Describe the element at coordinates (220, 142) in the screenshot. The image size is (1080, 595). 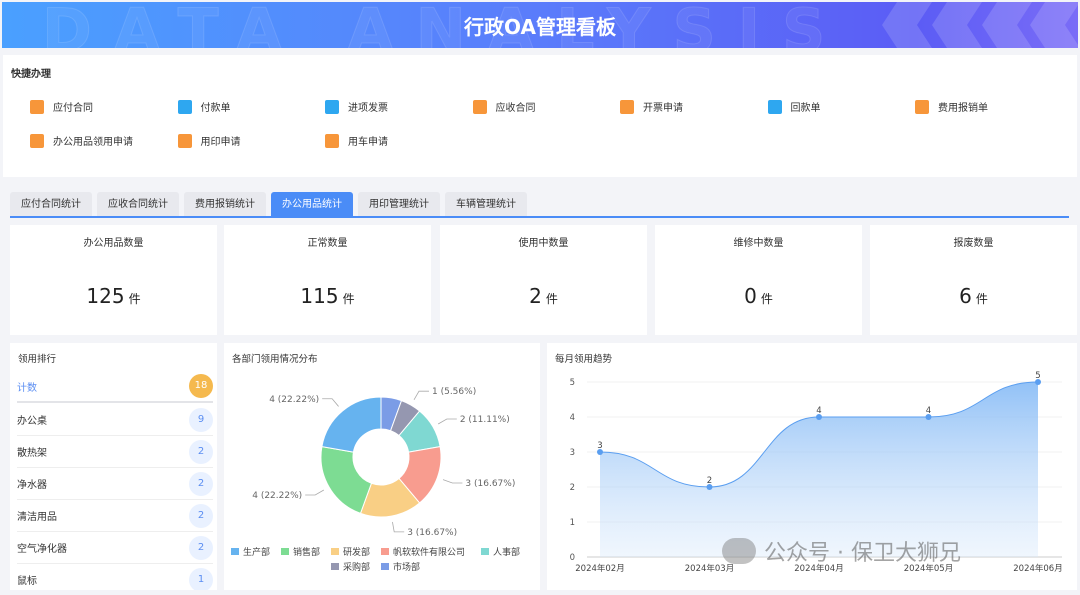
I see `quick-action-label: 用印申请` at that location.